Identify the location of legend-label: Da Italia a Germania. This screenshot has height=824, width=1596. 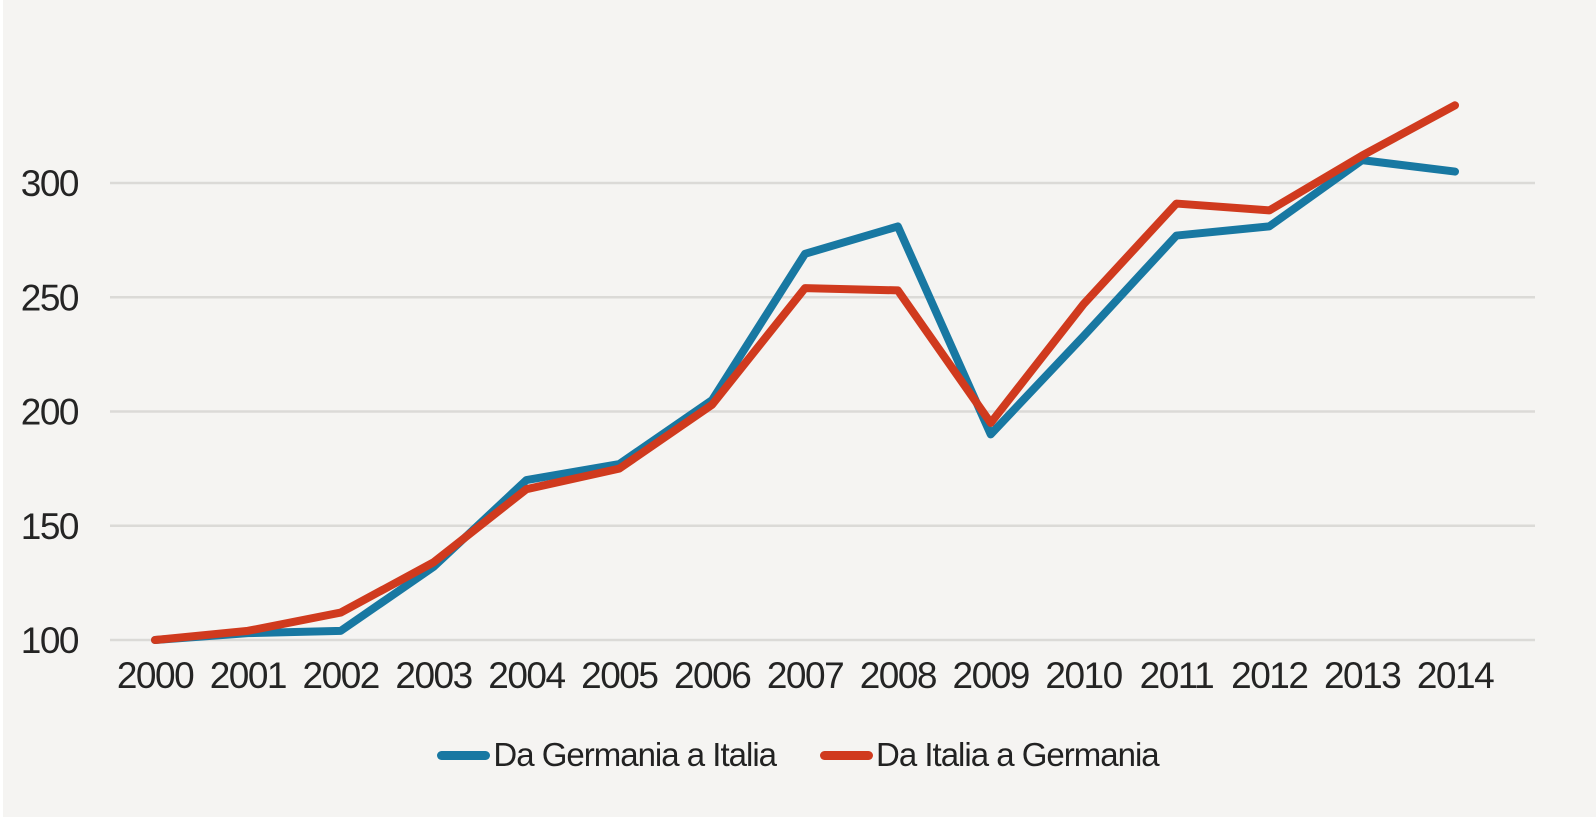
(1018, 754).